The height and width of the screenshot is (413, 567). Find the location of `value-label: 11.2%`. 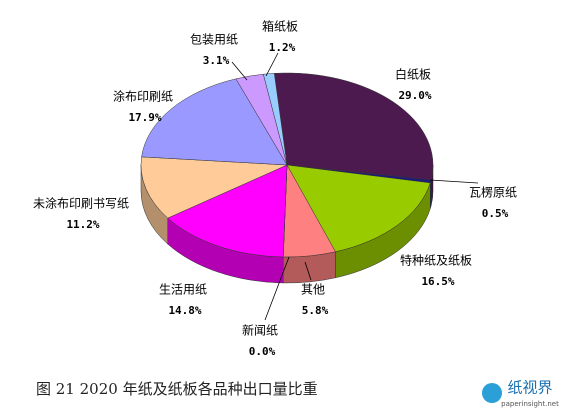

value-label: 11.2% is located at coordinates (82, 224).